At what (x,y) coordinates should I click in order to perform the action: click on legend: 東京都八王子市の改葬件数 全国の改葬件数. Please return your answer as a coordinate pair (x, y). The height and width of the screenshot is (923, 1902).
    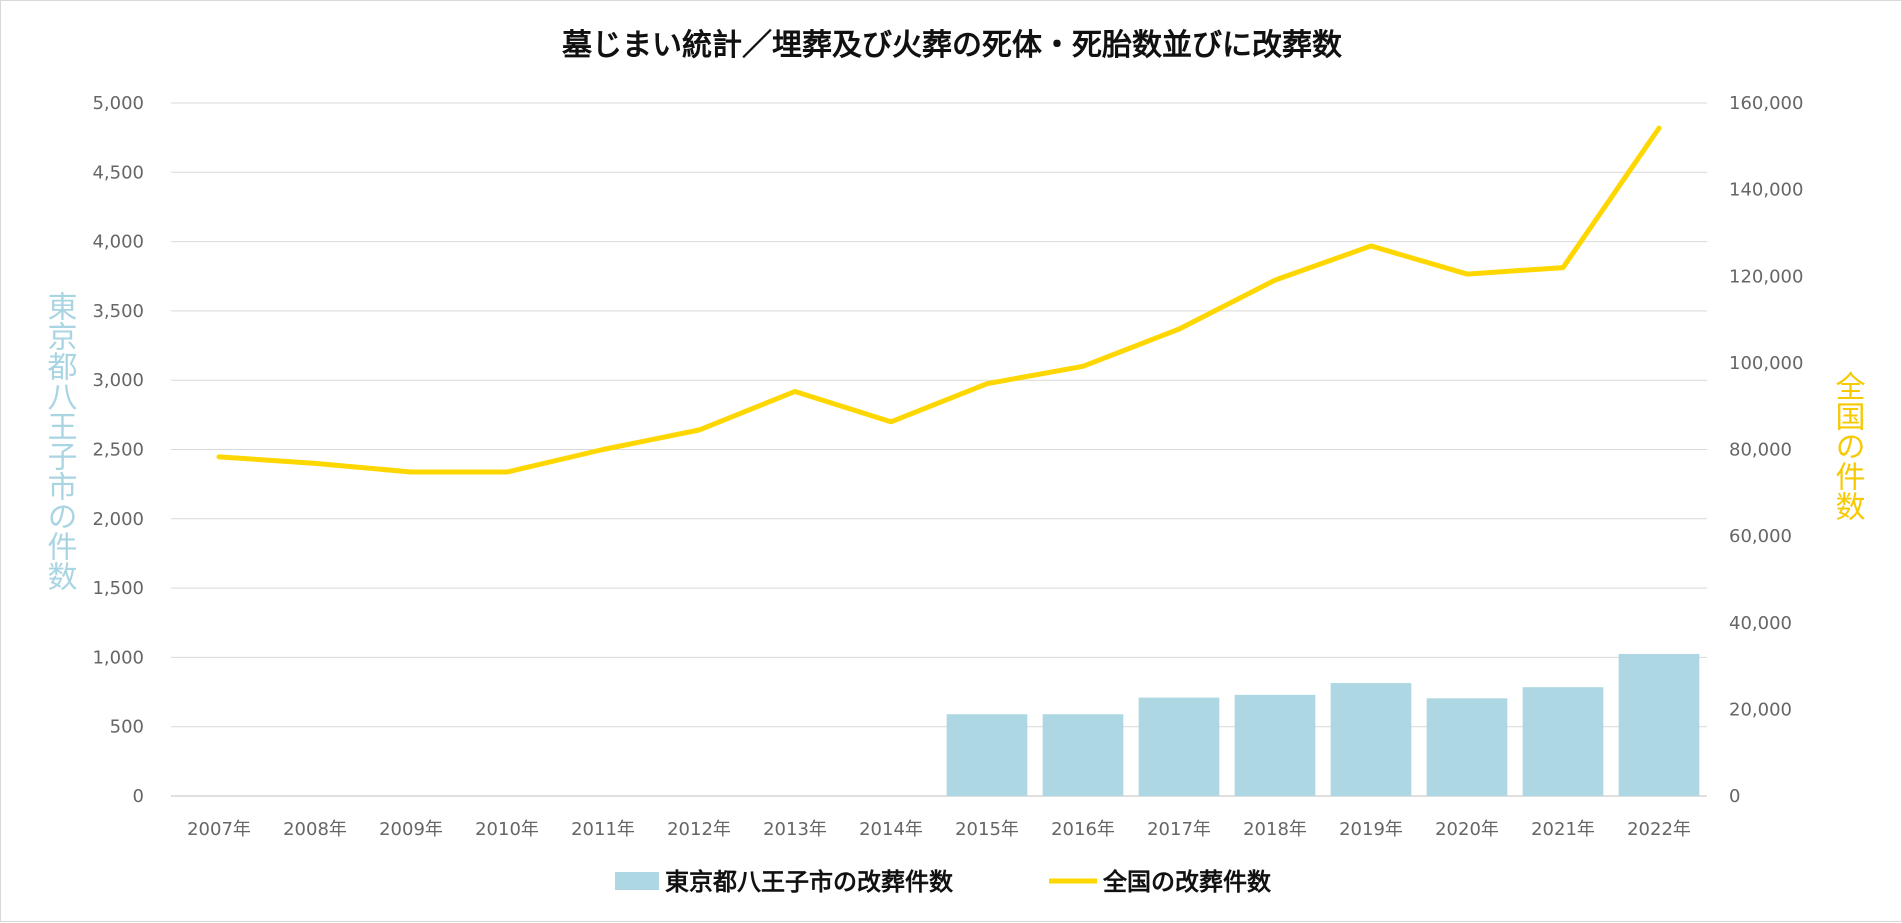
    Looking at the image, I should click on (943, 882).